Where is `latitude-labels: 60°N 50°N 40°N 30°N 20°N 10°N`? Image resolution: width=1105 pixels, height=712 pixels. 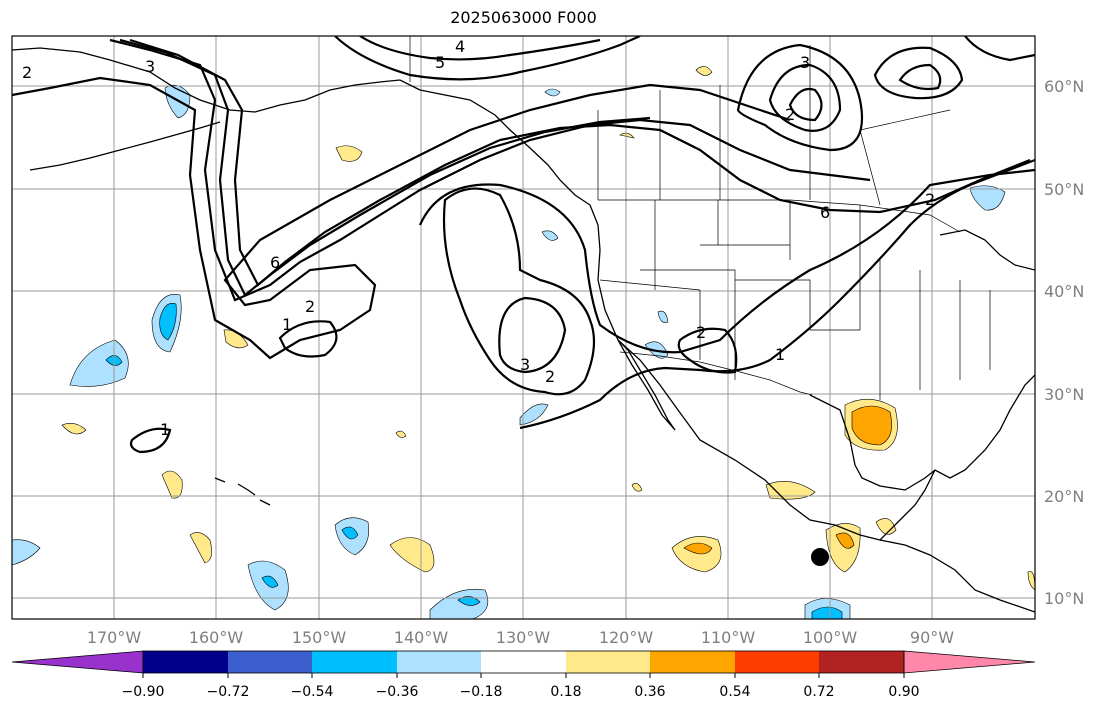
latitude-labels: 60°N 50°N 40°N 30°N 20°N 10°N is located at coordinates (1064, 342).